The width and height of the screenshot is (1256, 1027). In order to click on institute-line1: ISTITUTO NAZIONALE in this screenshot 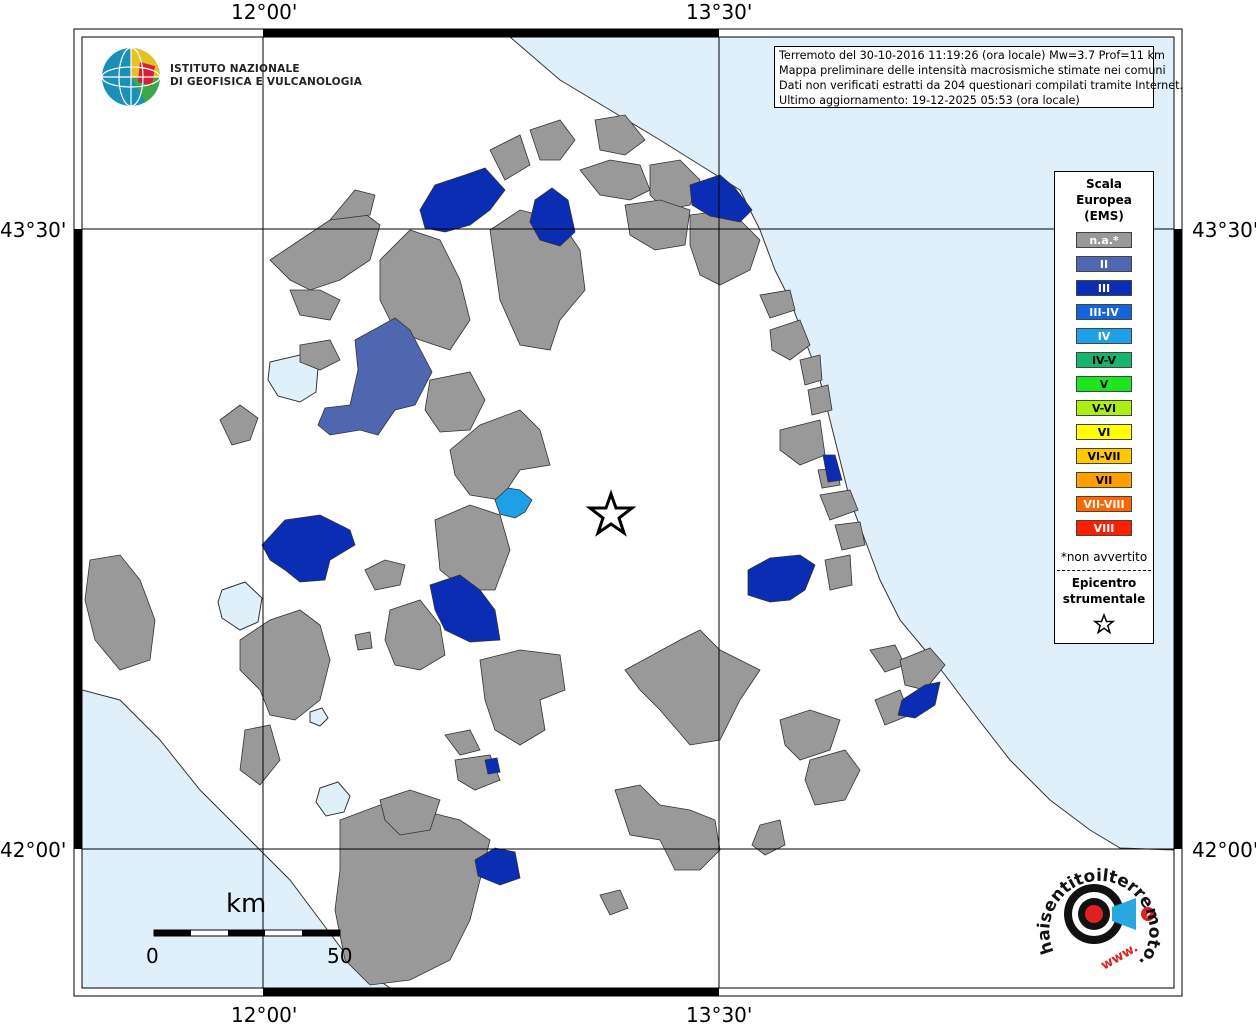, I will do `click(235, 69)`.